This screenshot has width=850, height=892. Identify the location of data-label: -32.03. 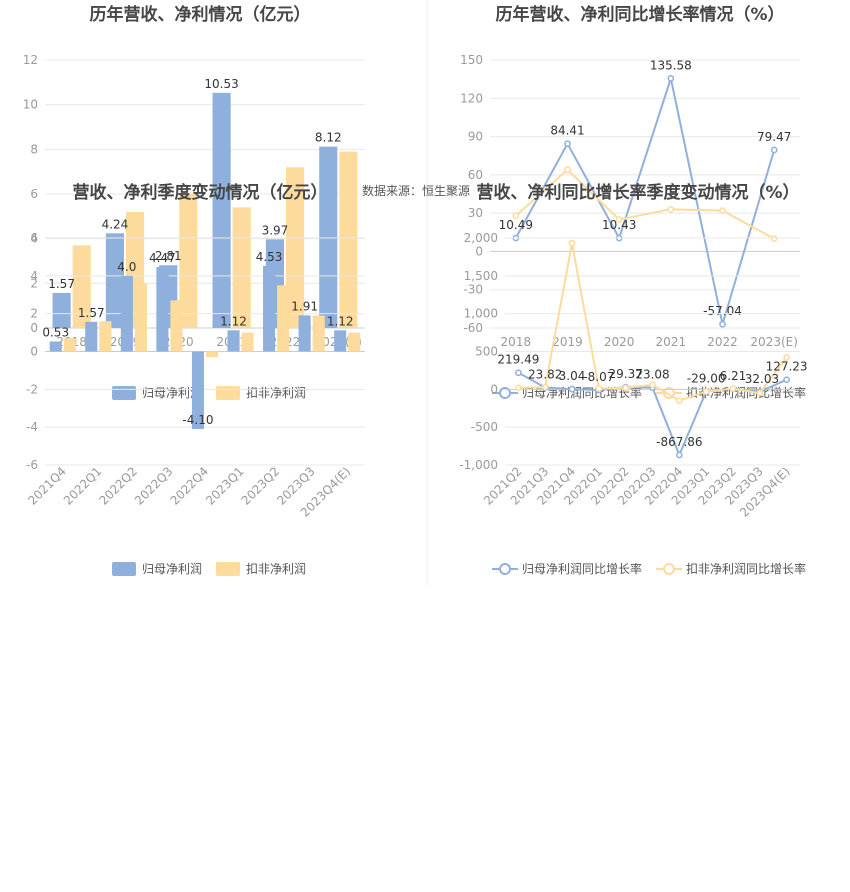
(759, 379).